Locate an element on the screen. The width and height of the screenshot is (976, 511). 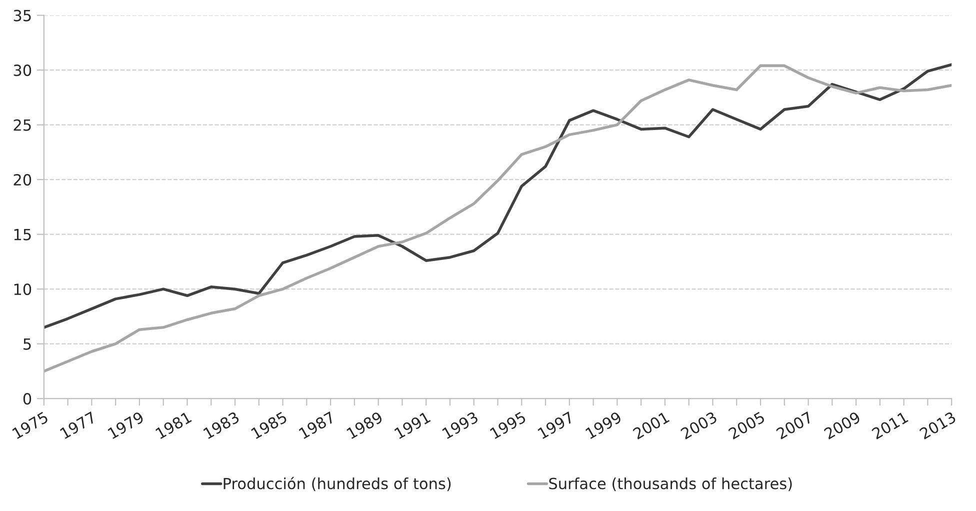
y-tick-label: 10 is located at coordinates (23, 290).